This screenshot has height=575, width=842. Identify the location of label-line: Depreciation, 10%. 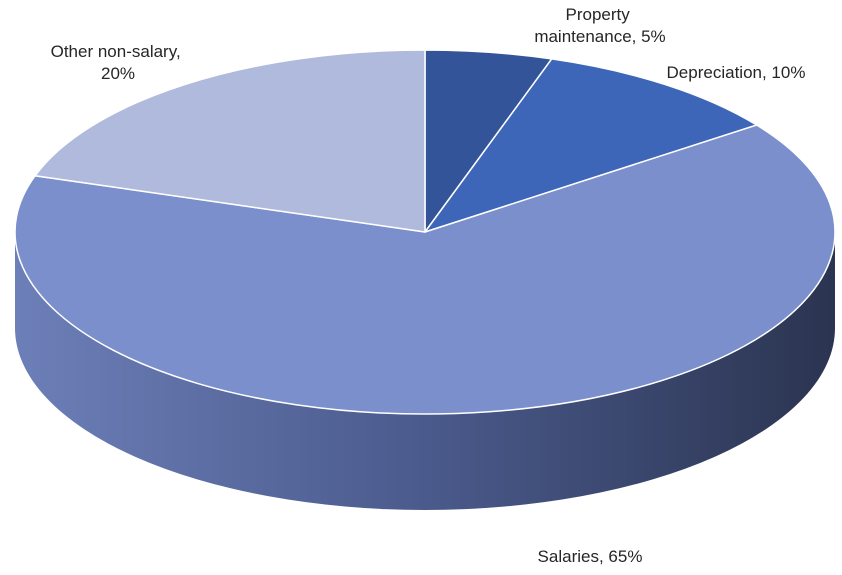
(736, 72).